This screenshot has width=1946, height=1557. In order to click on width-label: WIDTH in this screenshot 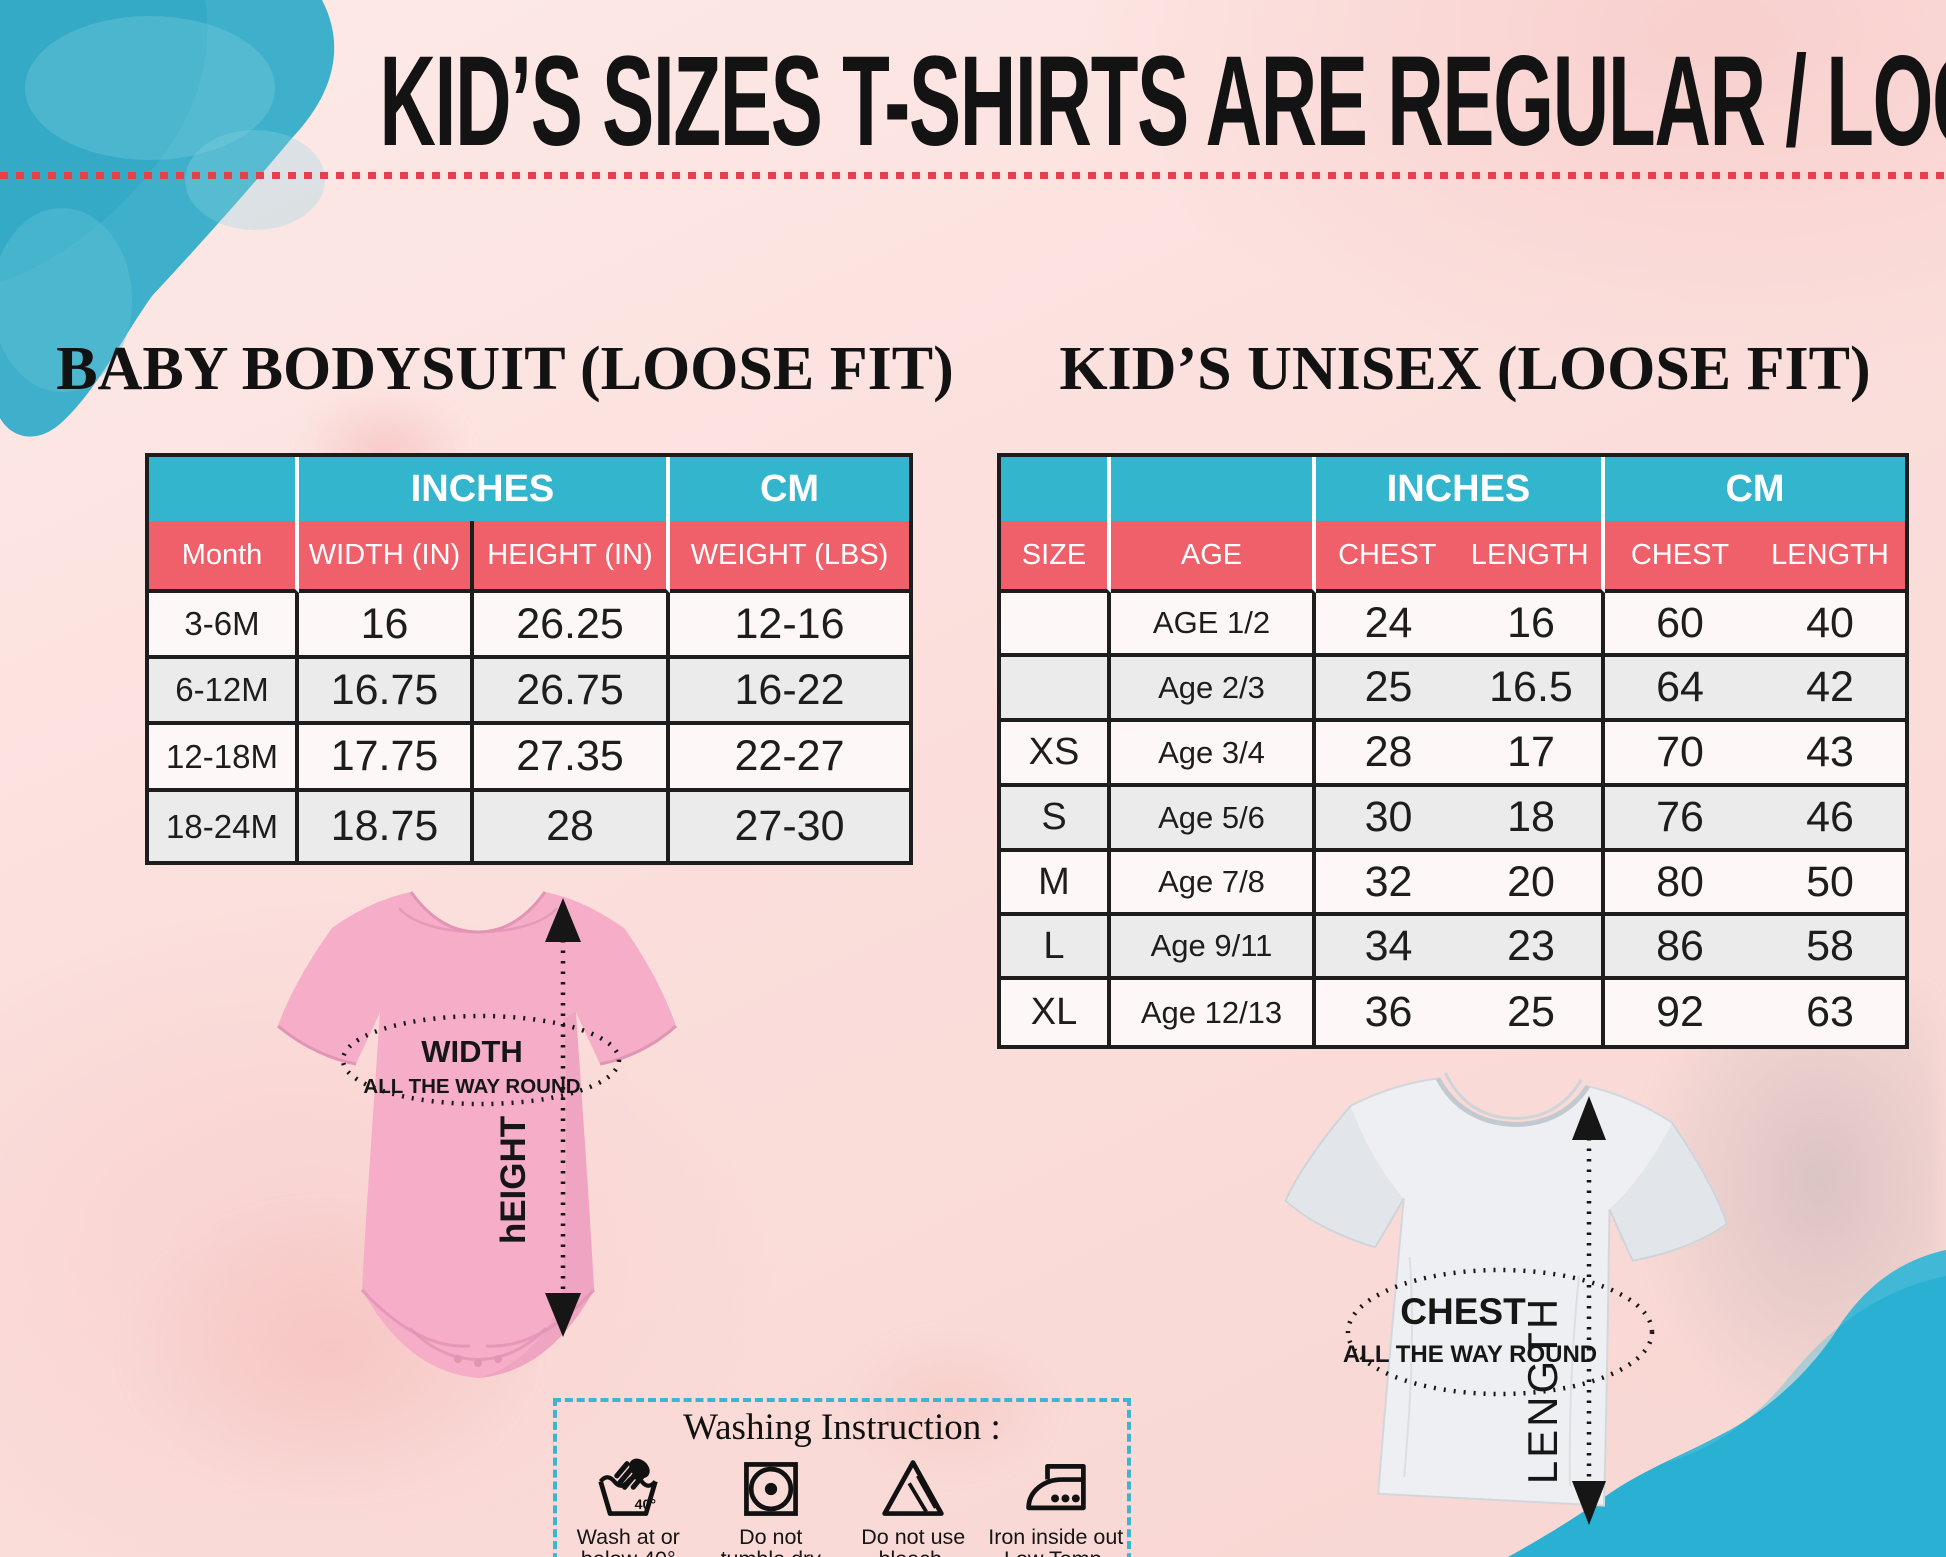, I will do `click(472, 1051)`.